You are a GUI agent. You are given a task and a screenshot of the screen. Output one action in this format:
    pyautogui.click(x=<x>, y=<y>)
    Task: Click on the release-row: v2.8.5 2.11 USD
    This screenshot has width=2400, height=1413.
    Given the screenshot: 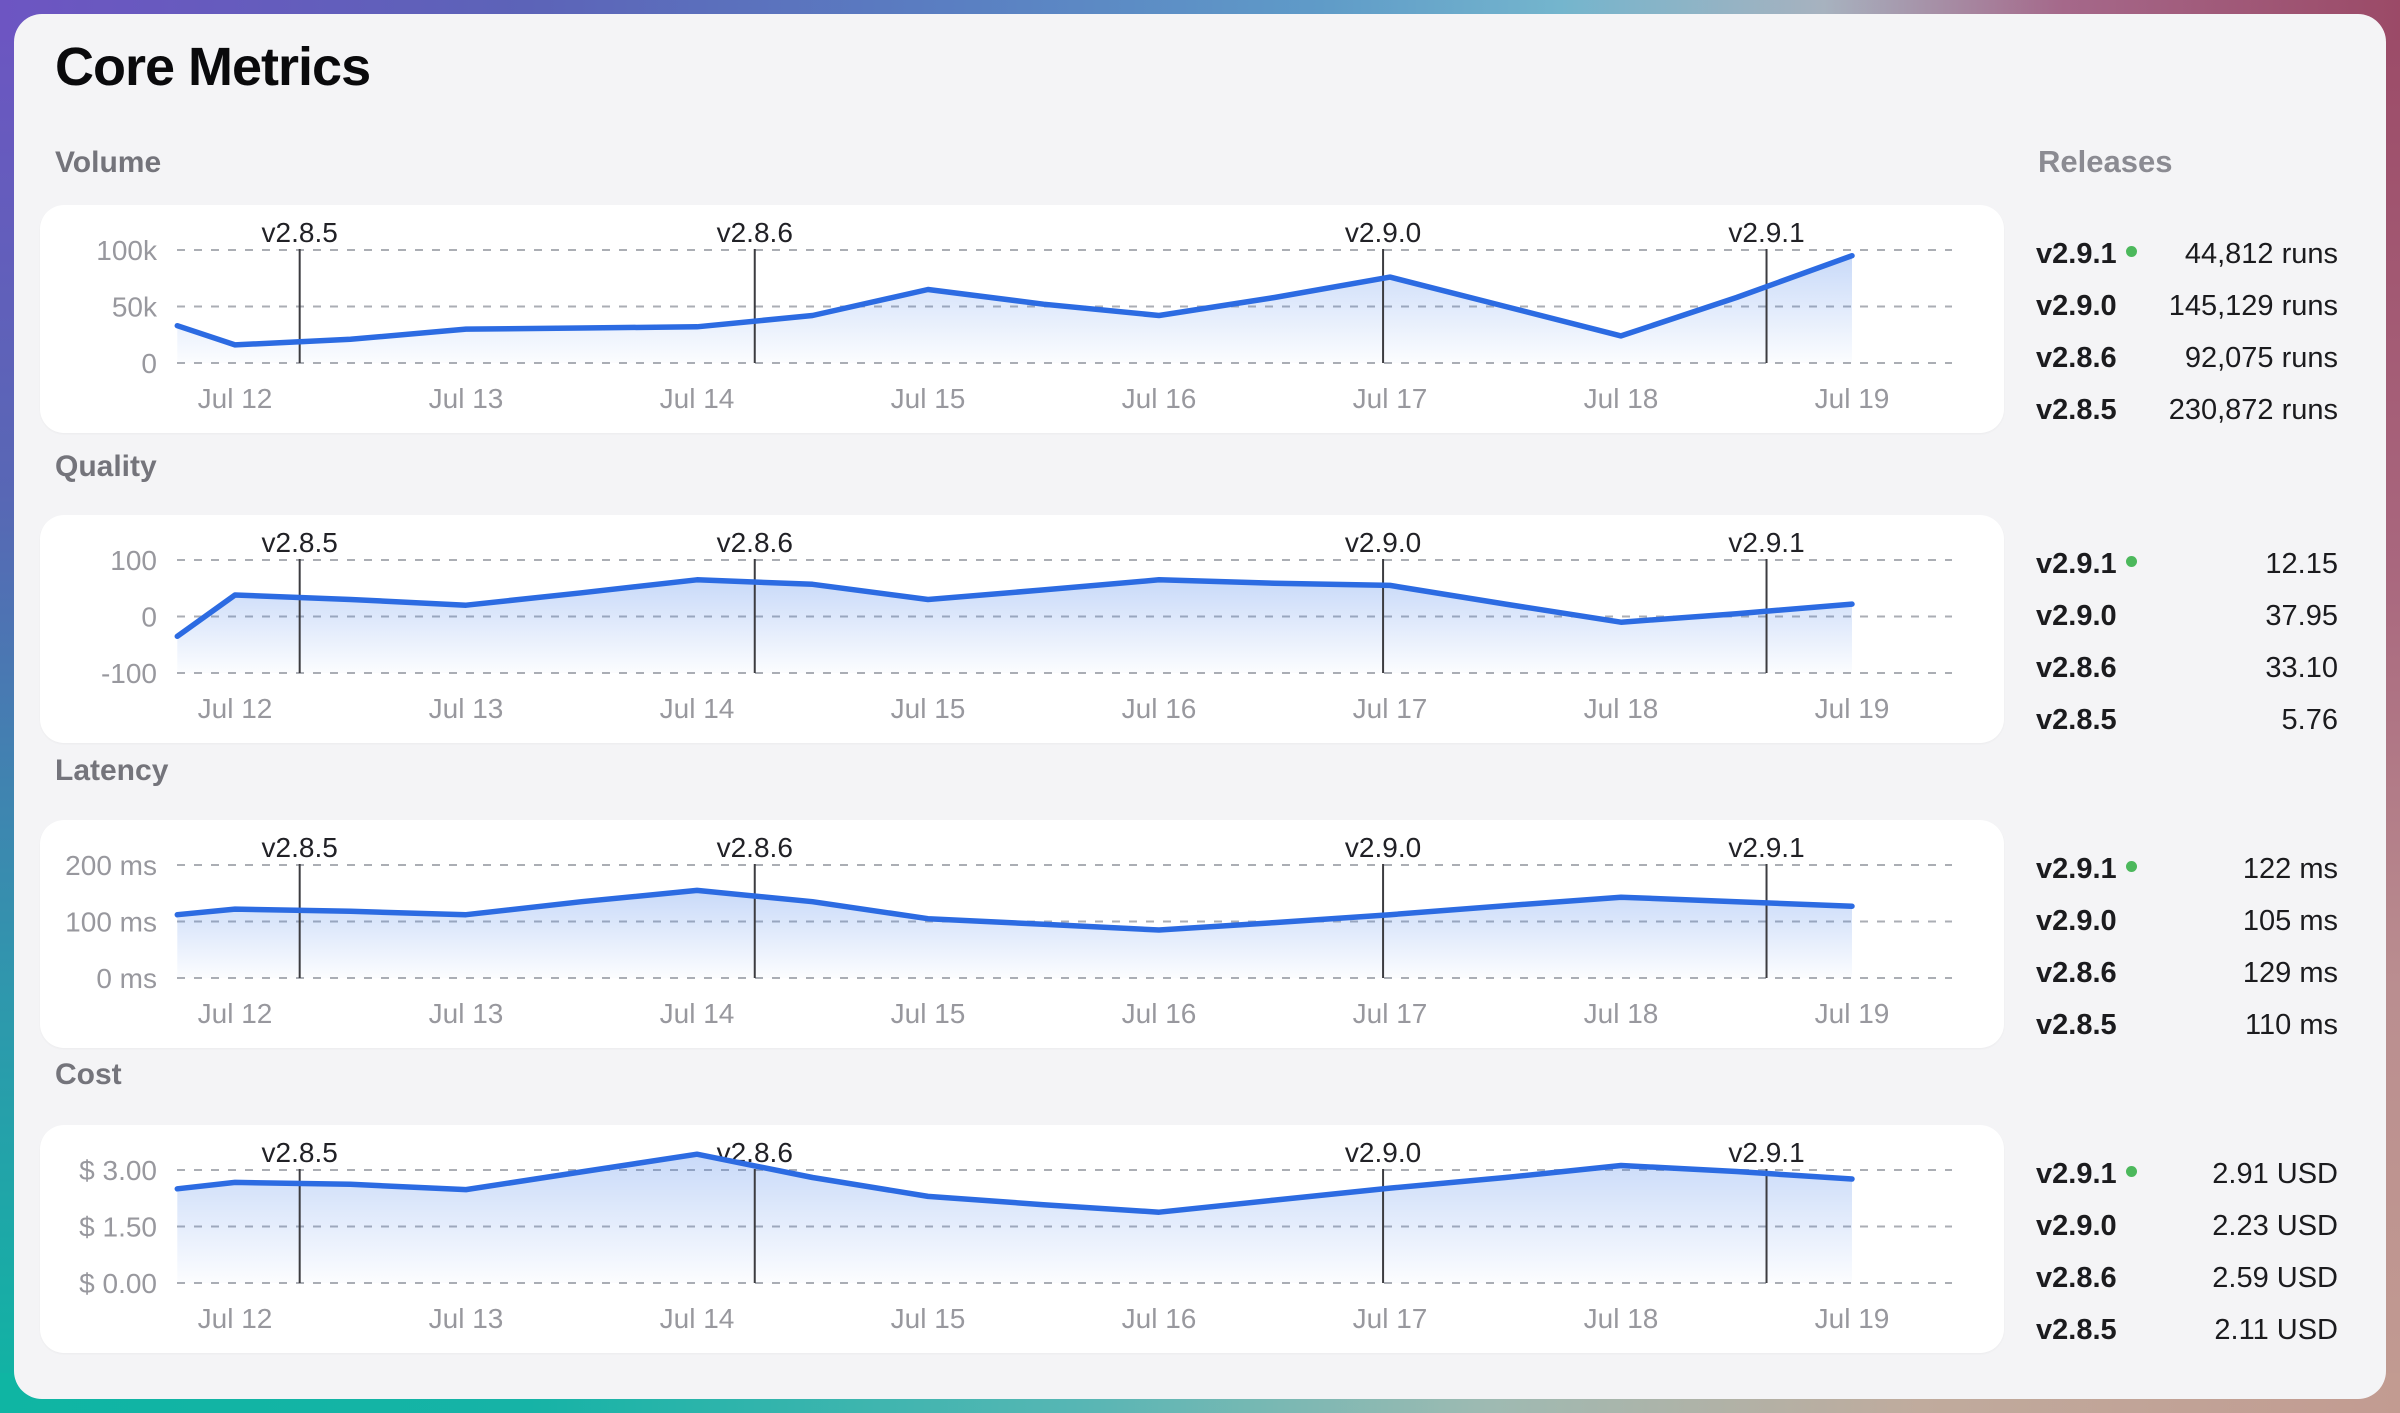 What is the action you would take?
    pyautogui.click(x=2187, y=1330)
    